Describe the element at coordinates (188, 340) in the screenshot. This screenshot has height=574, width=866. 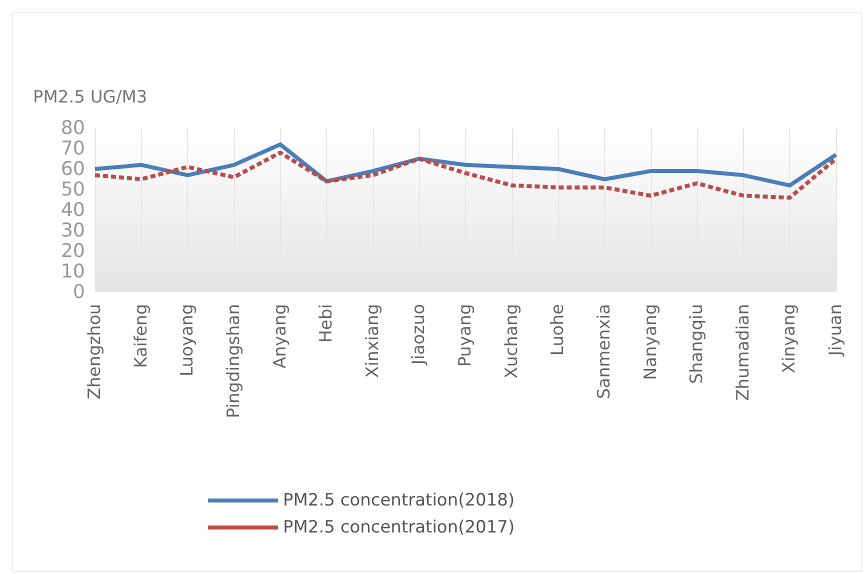
I see `x-tick-label: Luoyang` at that location.